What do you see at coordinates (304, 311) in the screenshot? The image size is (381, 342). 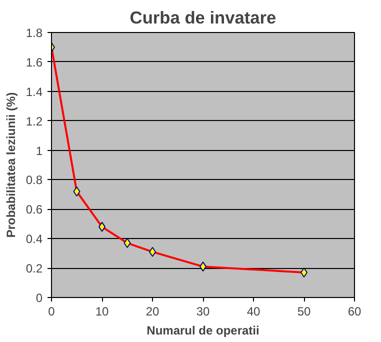 I see `x-tick-label: 50` at bounding box center [304, 311].